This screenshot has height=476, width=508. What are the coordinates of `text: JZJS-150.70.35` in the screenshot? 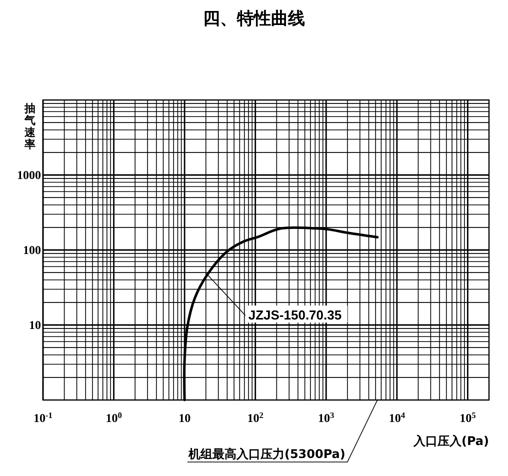 It's located at (295, 315).